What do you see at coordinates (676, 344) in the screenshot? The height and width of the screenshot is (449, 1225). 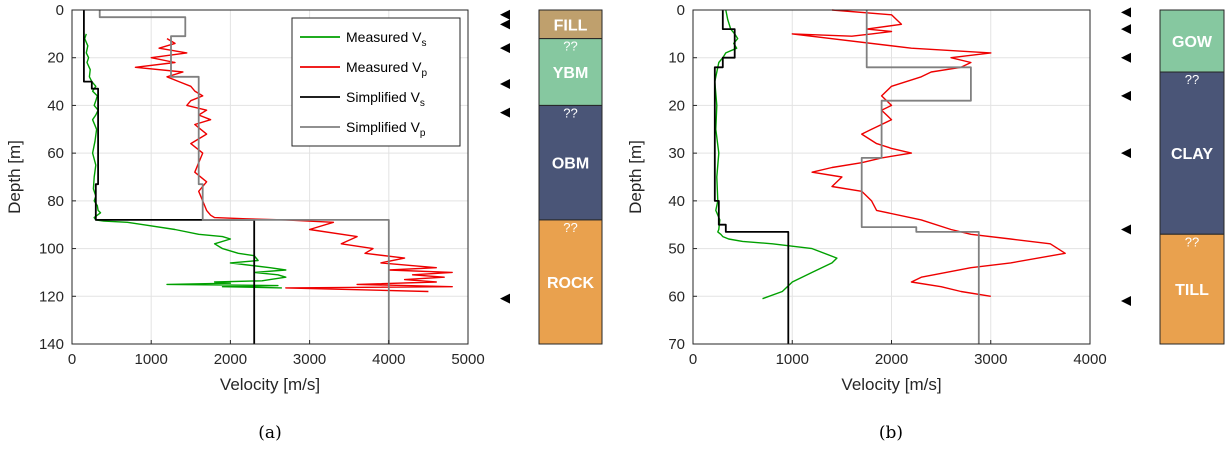 I see `y-tick-label: 70` at bounding box center [676, 344].